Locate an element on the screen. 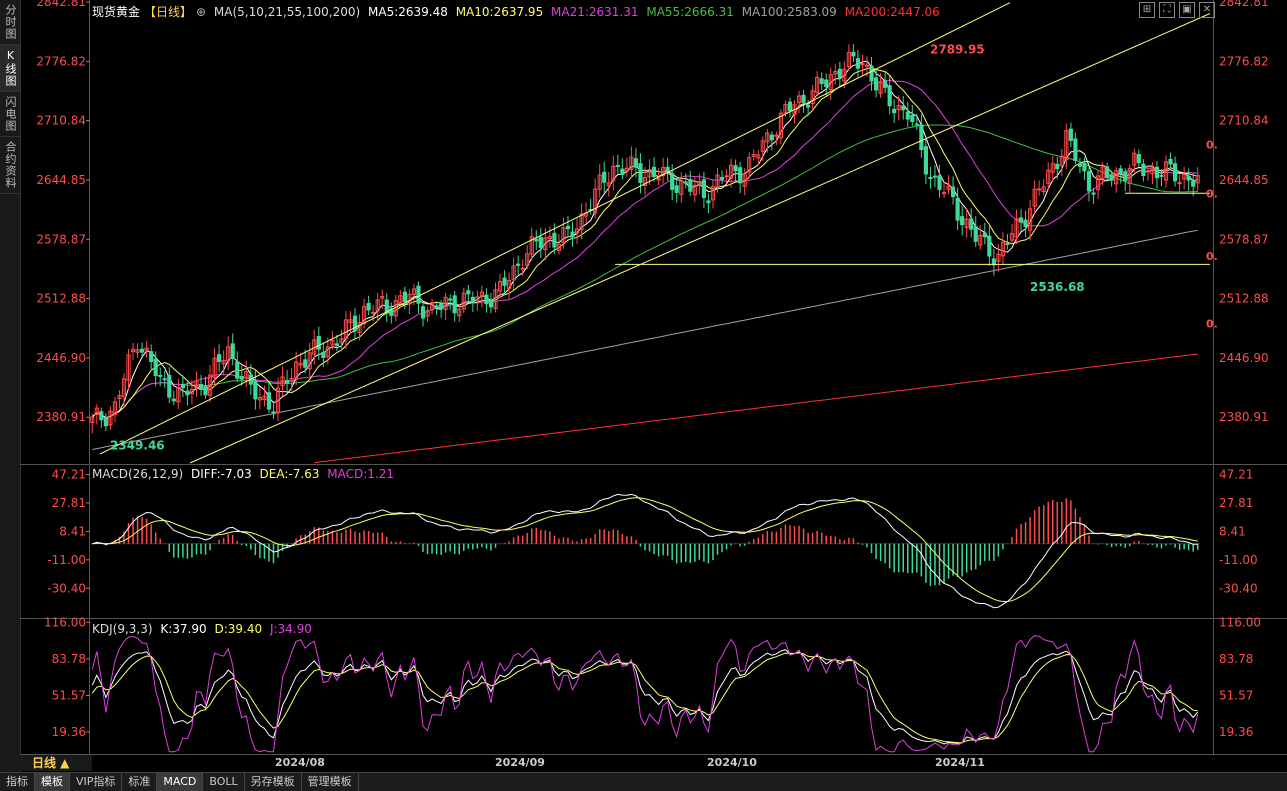 The width and height of the screenshot is (1287, 791). kdj-j-line is located at coordinates (645, 694).